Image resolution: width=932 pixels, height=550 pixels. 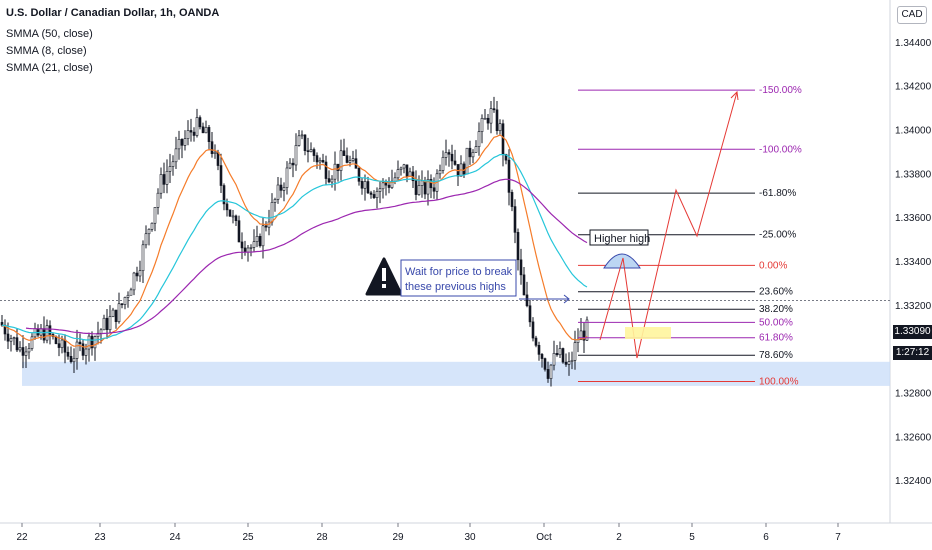 I want to click on fib-level-label: 38.20%, so click(x=776, y=309).